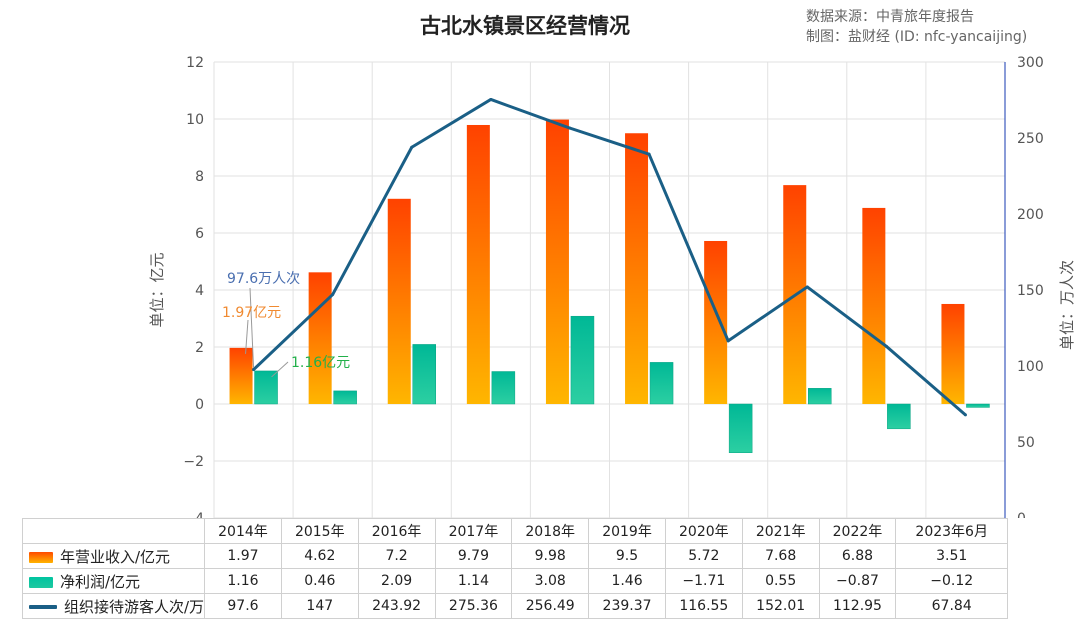  I want to click on y-left-tick-label: 4, so click(199, 291).